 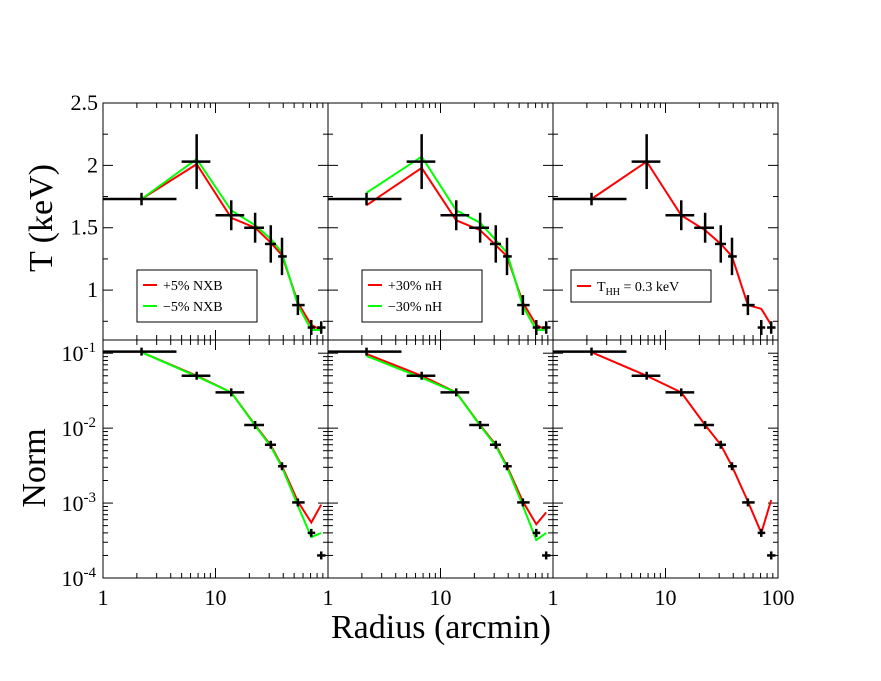 I want to click on y-tick-label: 10⁻², so click(x=79, y=428).